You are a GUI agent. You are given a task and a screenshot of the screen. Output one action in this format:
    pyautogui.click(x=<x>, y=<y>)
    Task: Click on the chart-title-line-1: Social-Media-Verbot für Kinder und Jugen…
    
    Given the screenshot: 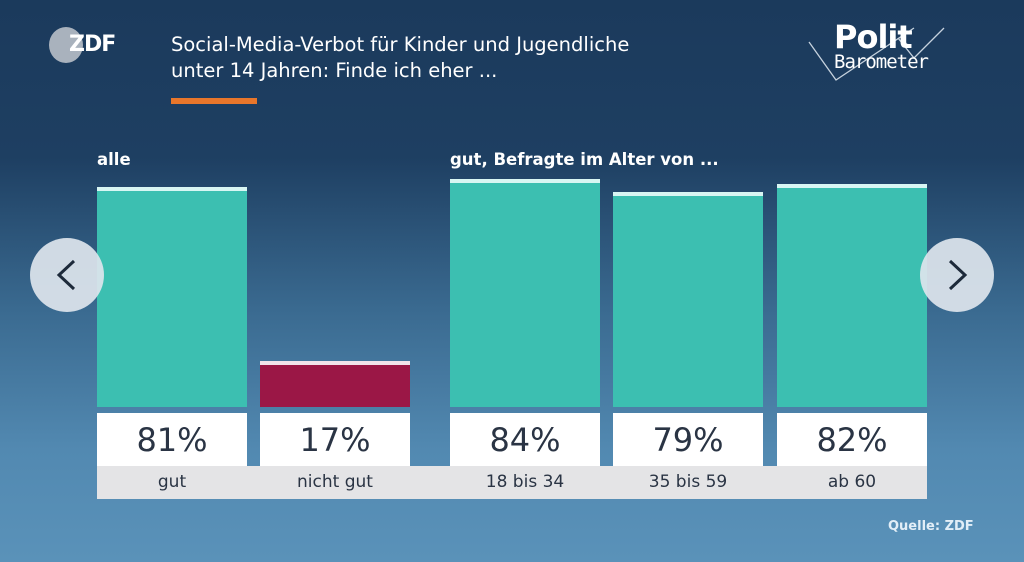 What is the action you would take?
    pyautogui.click(x=400, y=44)
    